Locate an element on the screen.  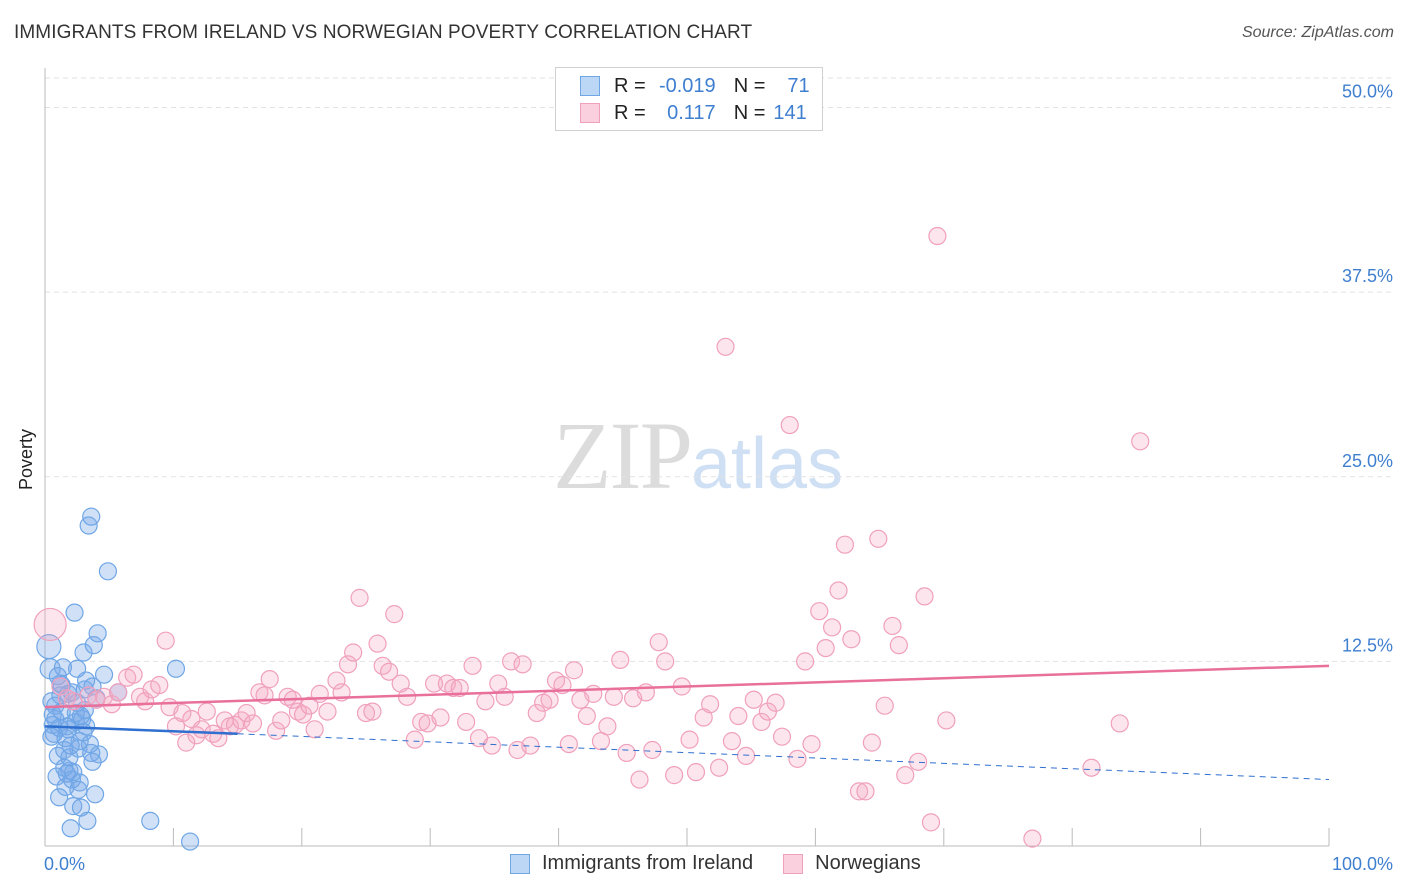
legend-item-norwegians: Norwegians is located at coordinates (852, 863).